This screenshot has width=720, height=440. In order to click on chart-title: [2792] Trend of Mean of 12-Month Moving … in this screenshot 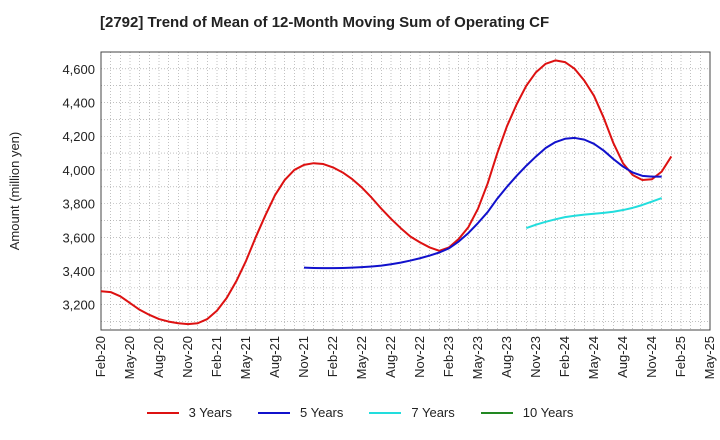, I will do `click(325, 22)`.